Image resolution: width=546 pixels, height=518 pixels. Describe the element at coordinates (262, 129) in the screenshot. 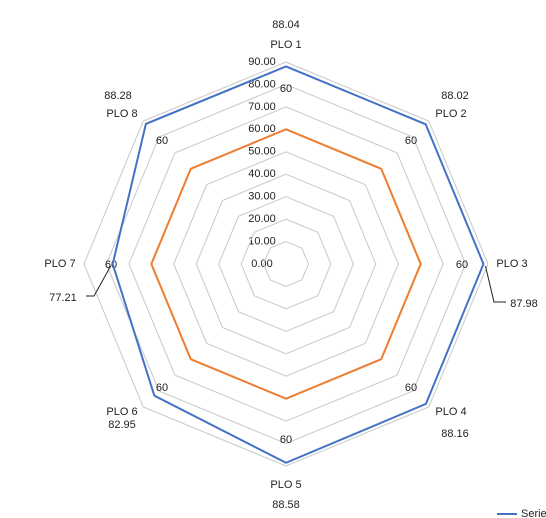

I see `r-tick-label: 60.00` at that location.